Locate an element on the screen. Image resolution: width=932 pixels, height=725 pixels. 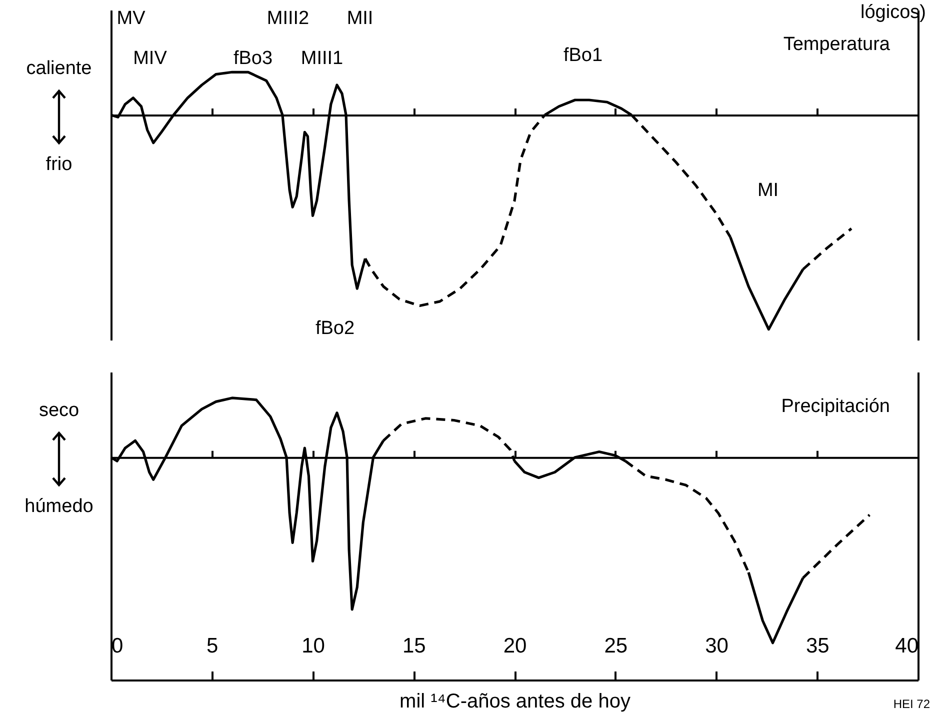
text: MIV is located at coordinates (150, 58).